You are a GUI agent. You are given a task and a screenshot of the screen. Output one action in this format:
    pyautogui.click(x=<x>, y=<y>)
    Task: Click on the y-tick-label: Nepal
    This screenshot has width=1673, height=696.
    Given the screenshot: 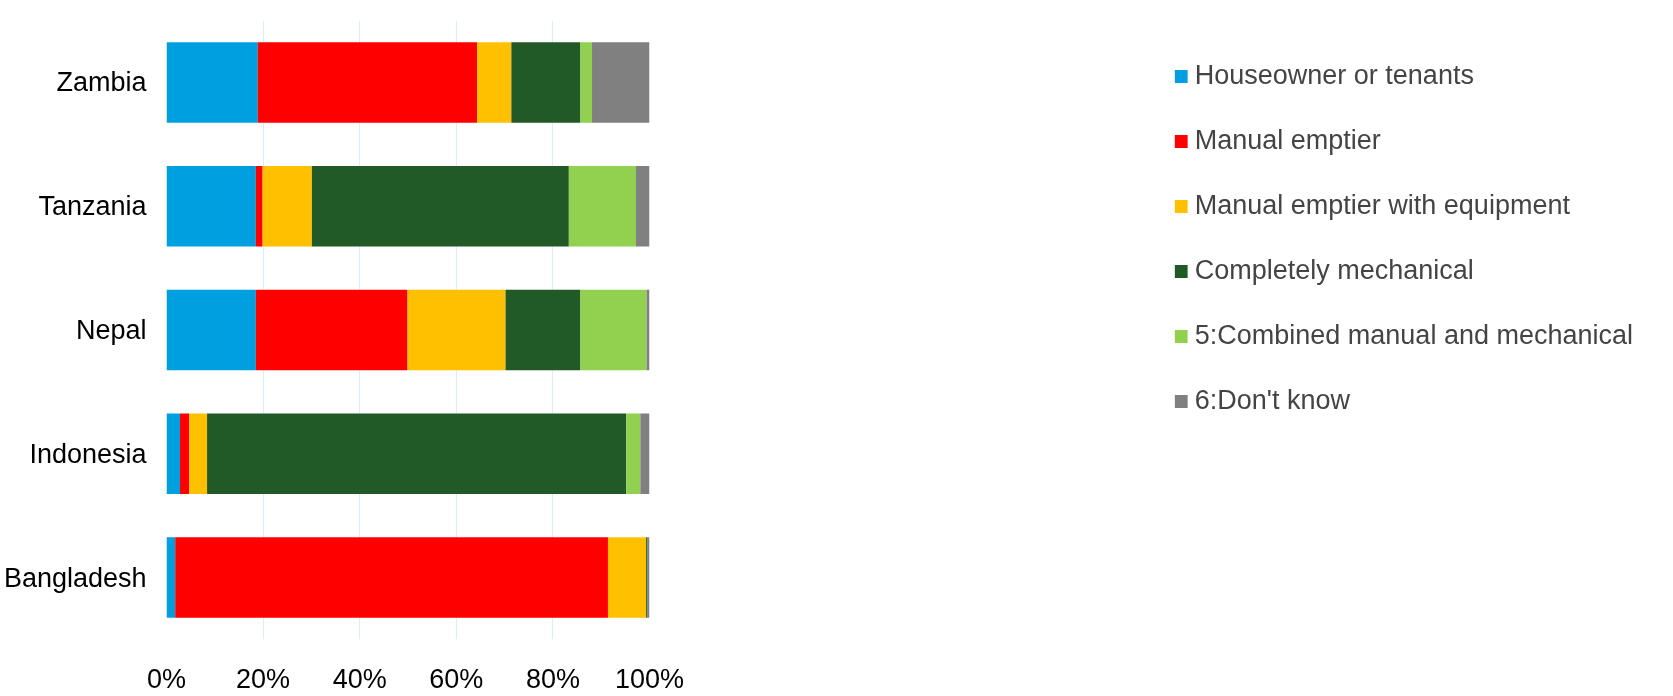 What is the action you would take?
    pyautogui.click(x=111, y=330)
    